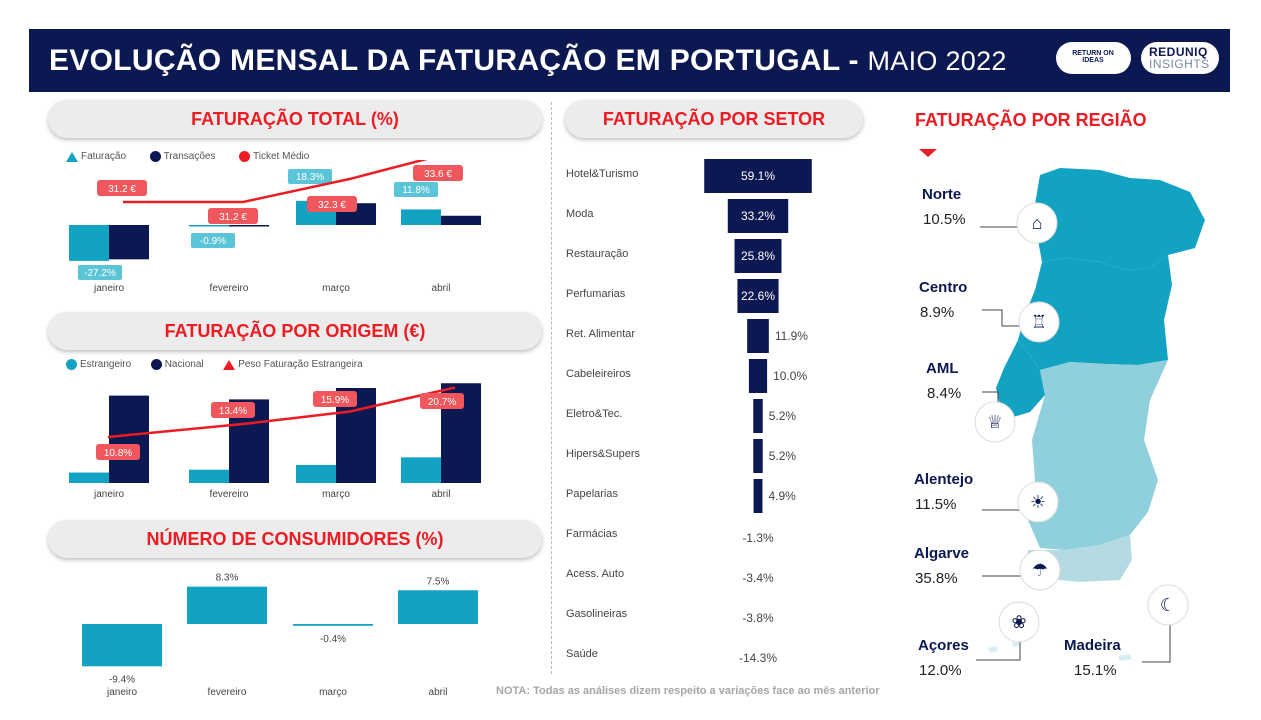  I want to click on data-label-setor: 59.1%, so click(758, 176).